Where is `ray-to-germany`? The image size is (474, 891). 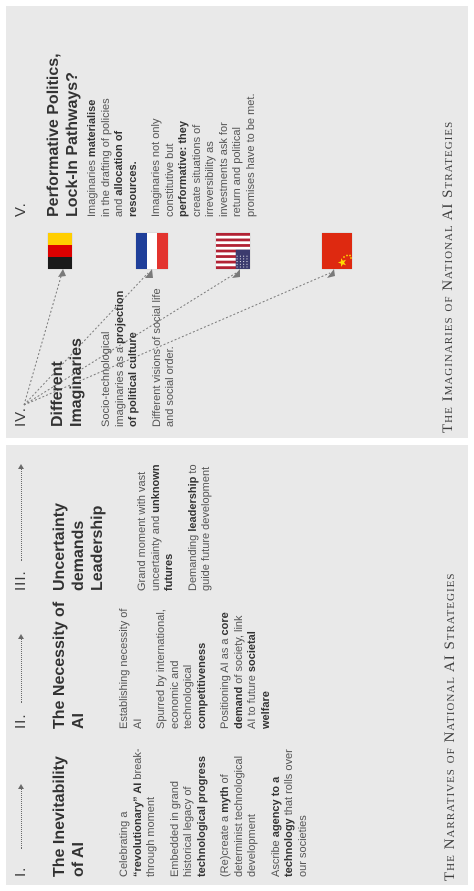
ray-to-germany is located at coordinates (43, 339).